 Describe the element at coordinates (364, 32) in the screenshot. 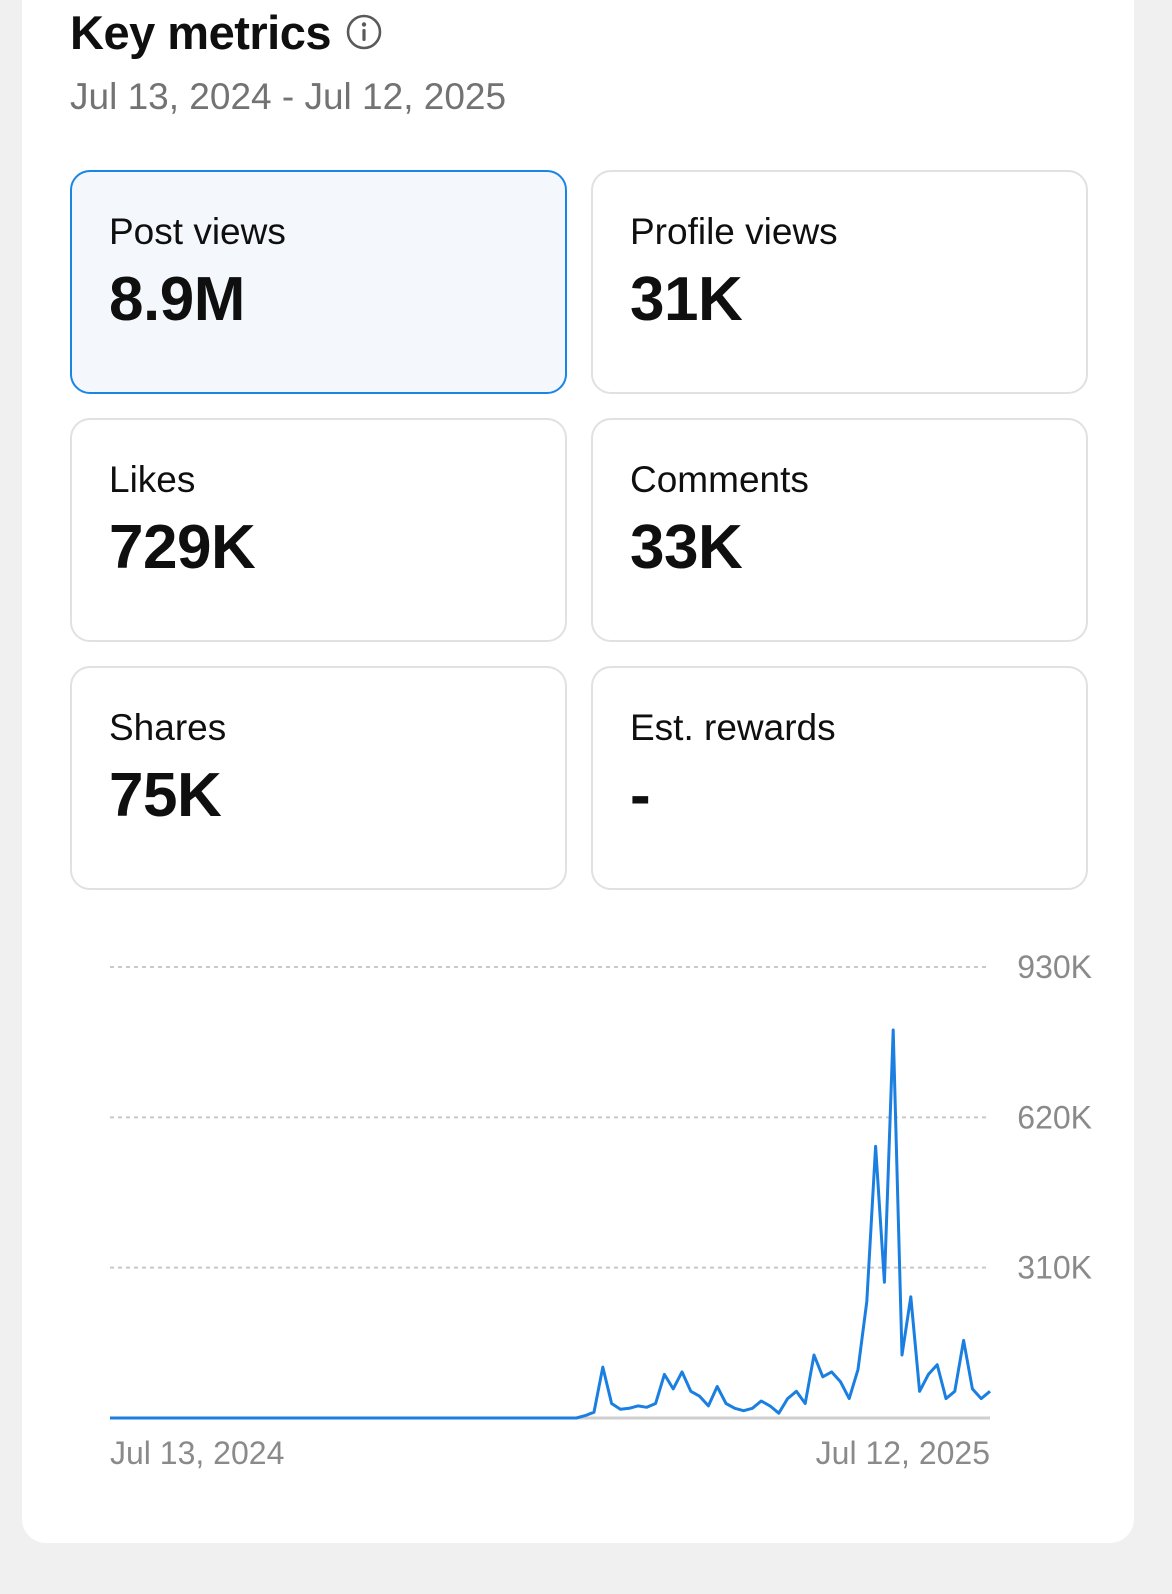

I see `info-icon` at that location.